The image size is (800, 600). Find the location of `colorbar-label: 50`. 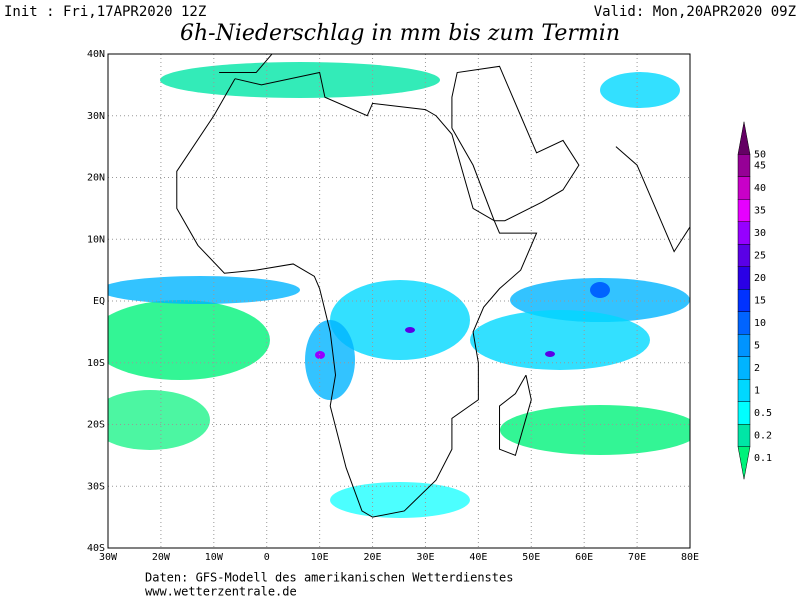

colorbar-label: 50 is located at coordinates (760, 154).